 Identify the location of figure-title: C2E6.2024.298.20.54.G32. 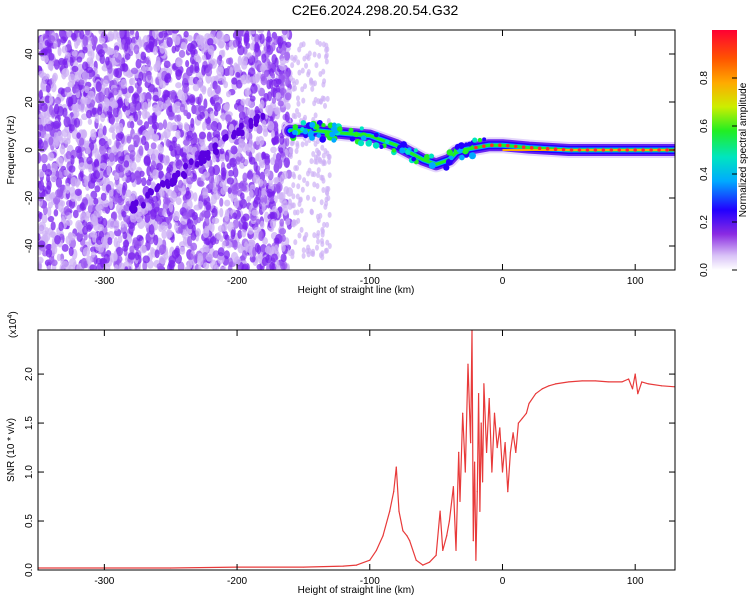
(375, 10).